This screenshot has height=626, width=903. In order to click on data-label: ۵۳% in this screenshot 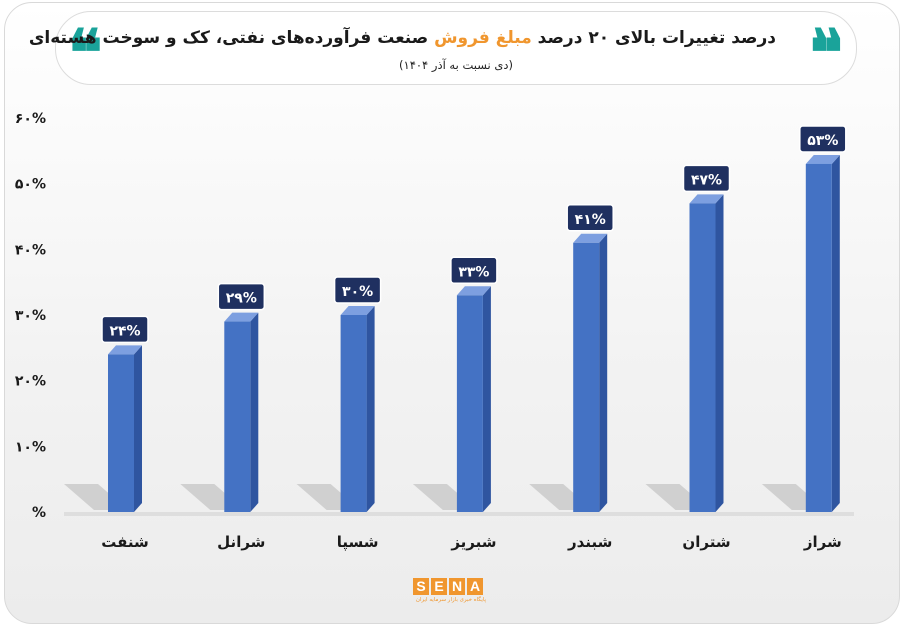, I will do `click(822, 141)`.